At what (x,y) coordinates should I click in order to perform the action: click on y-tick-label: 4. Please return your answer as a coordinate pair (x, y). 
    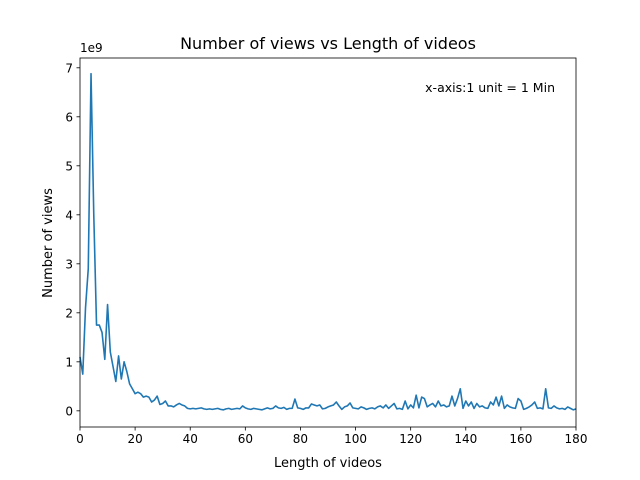
    Looking at the image, I should click on (69, 215).